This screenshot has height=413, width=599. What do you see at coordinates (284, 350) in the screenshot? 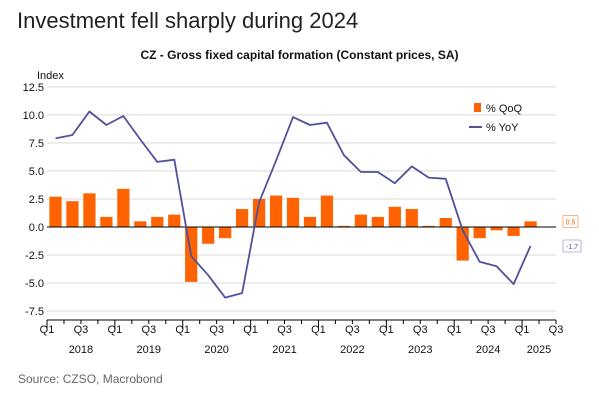
I see `x-year-label: 2021` at bounding box center [284, 350].